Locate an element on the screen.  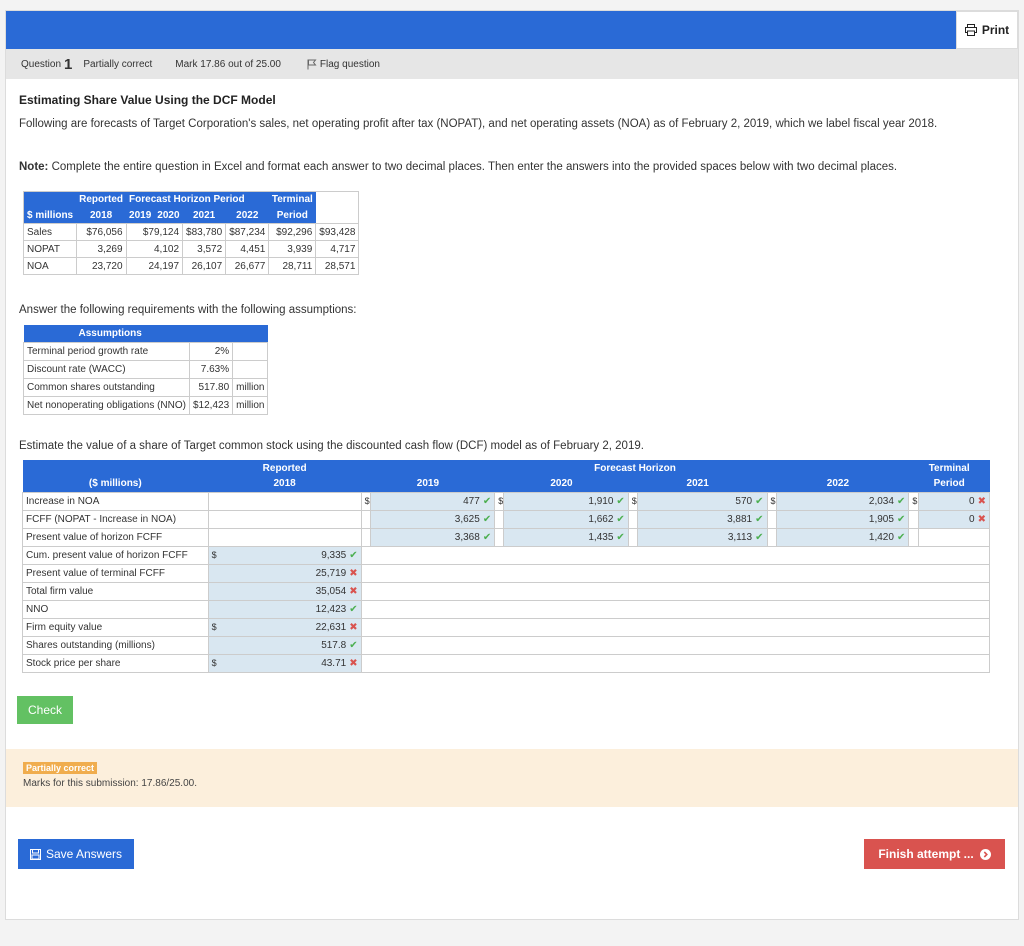
dcf-answer-value: 3,881 is located at coordinates (740, 519).